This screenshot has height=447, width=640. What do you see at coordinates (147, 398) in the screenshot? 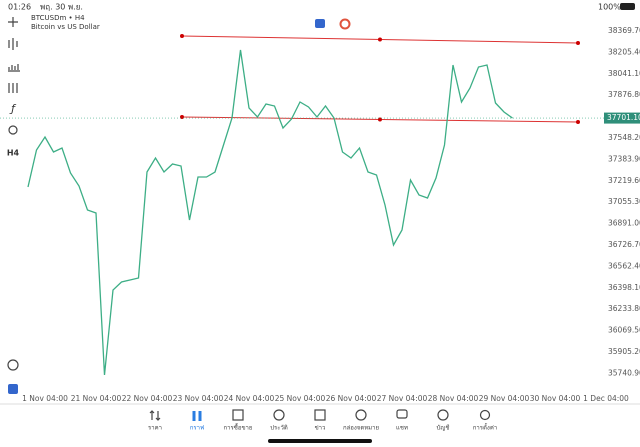
I see `x-tick-label: 22 Nov 04:00` at bounding box center [147, 398].